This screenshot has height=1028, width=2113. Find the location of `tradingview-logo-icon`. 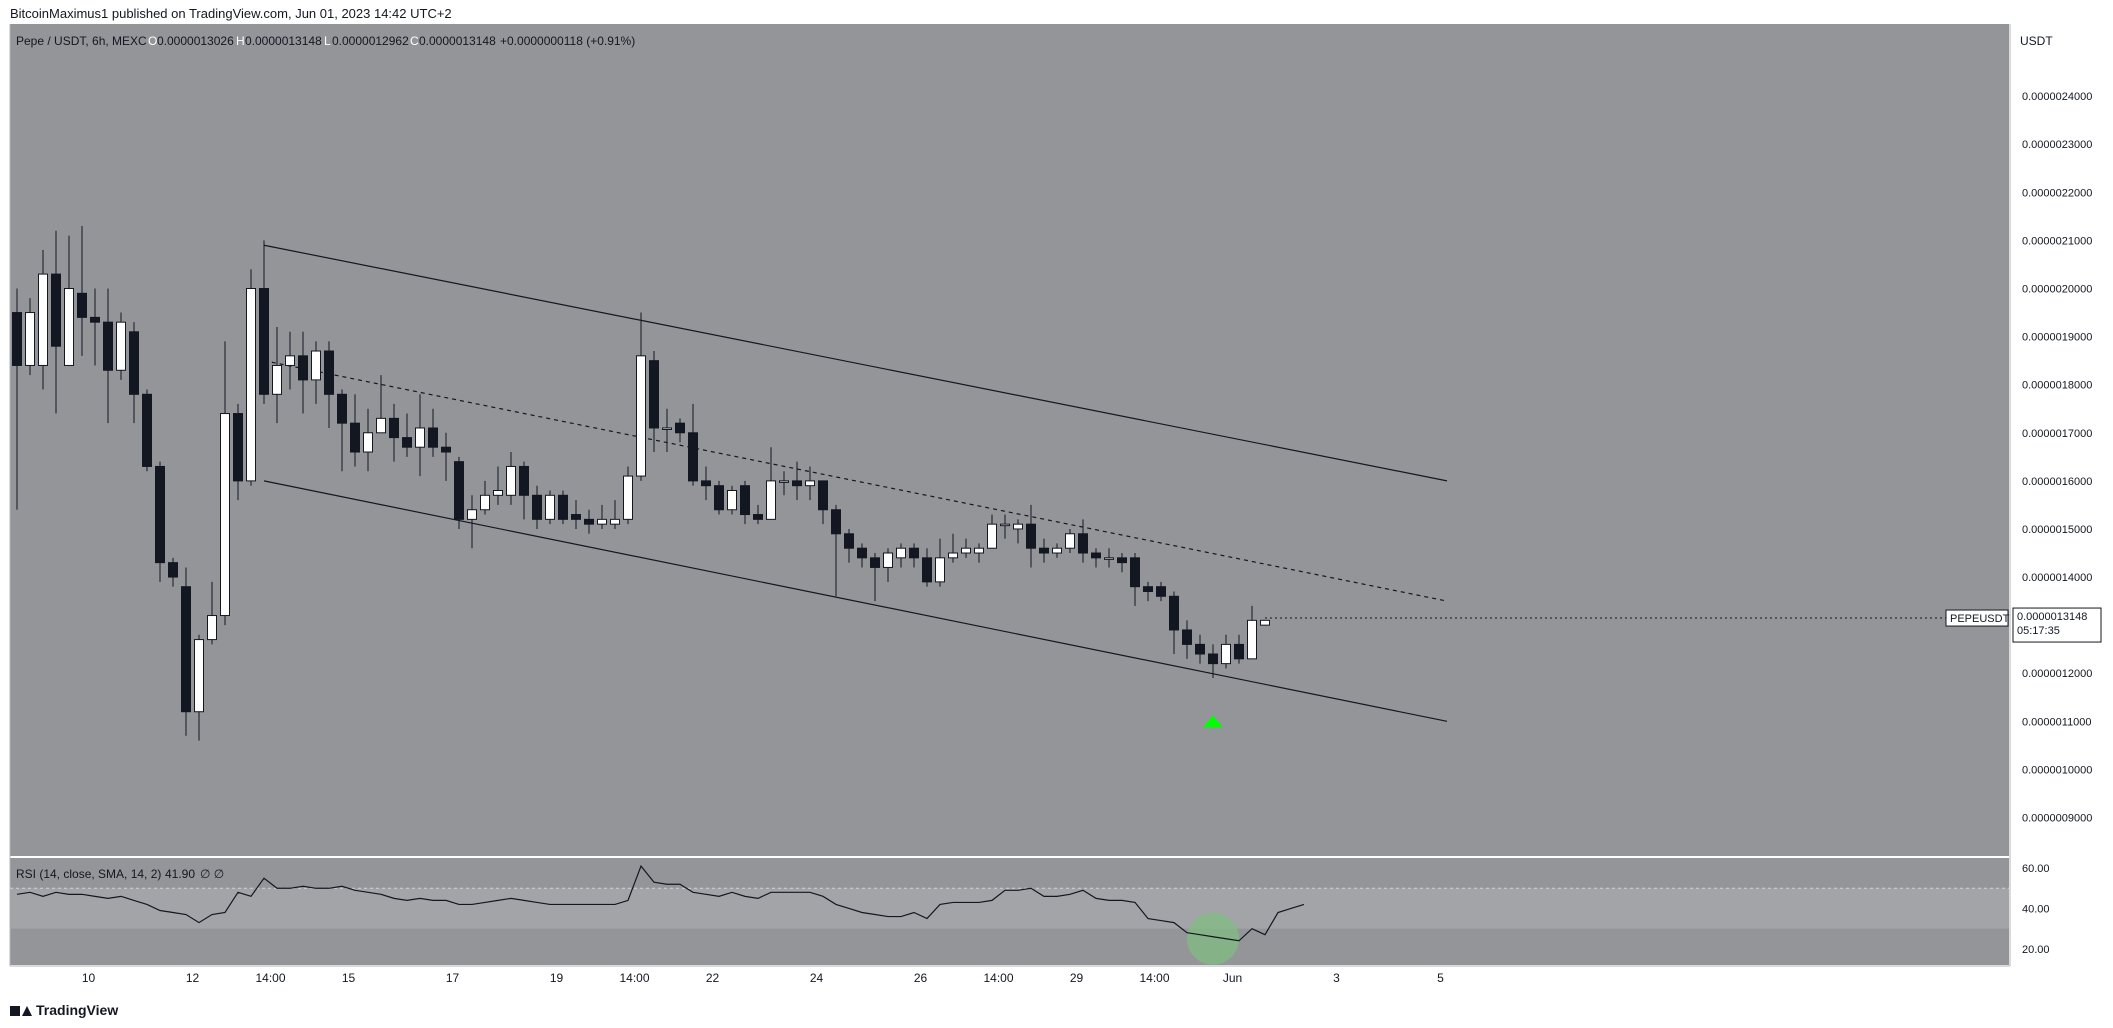

tradingview-logo-icon is located at coordinates (21, 1010).